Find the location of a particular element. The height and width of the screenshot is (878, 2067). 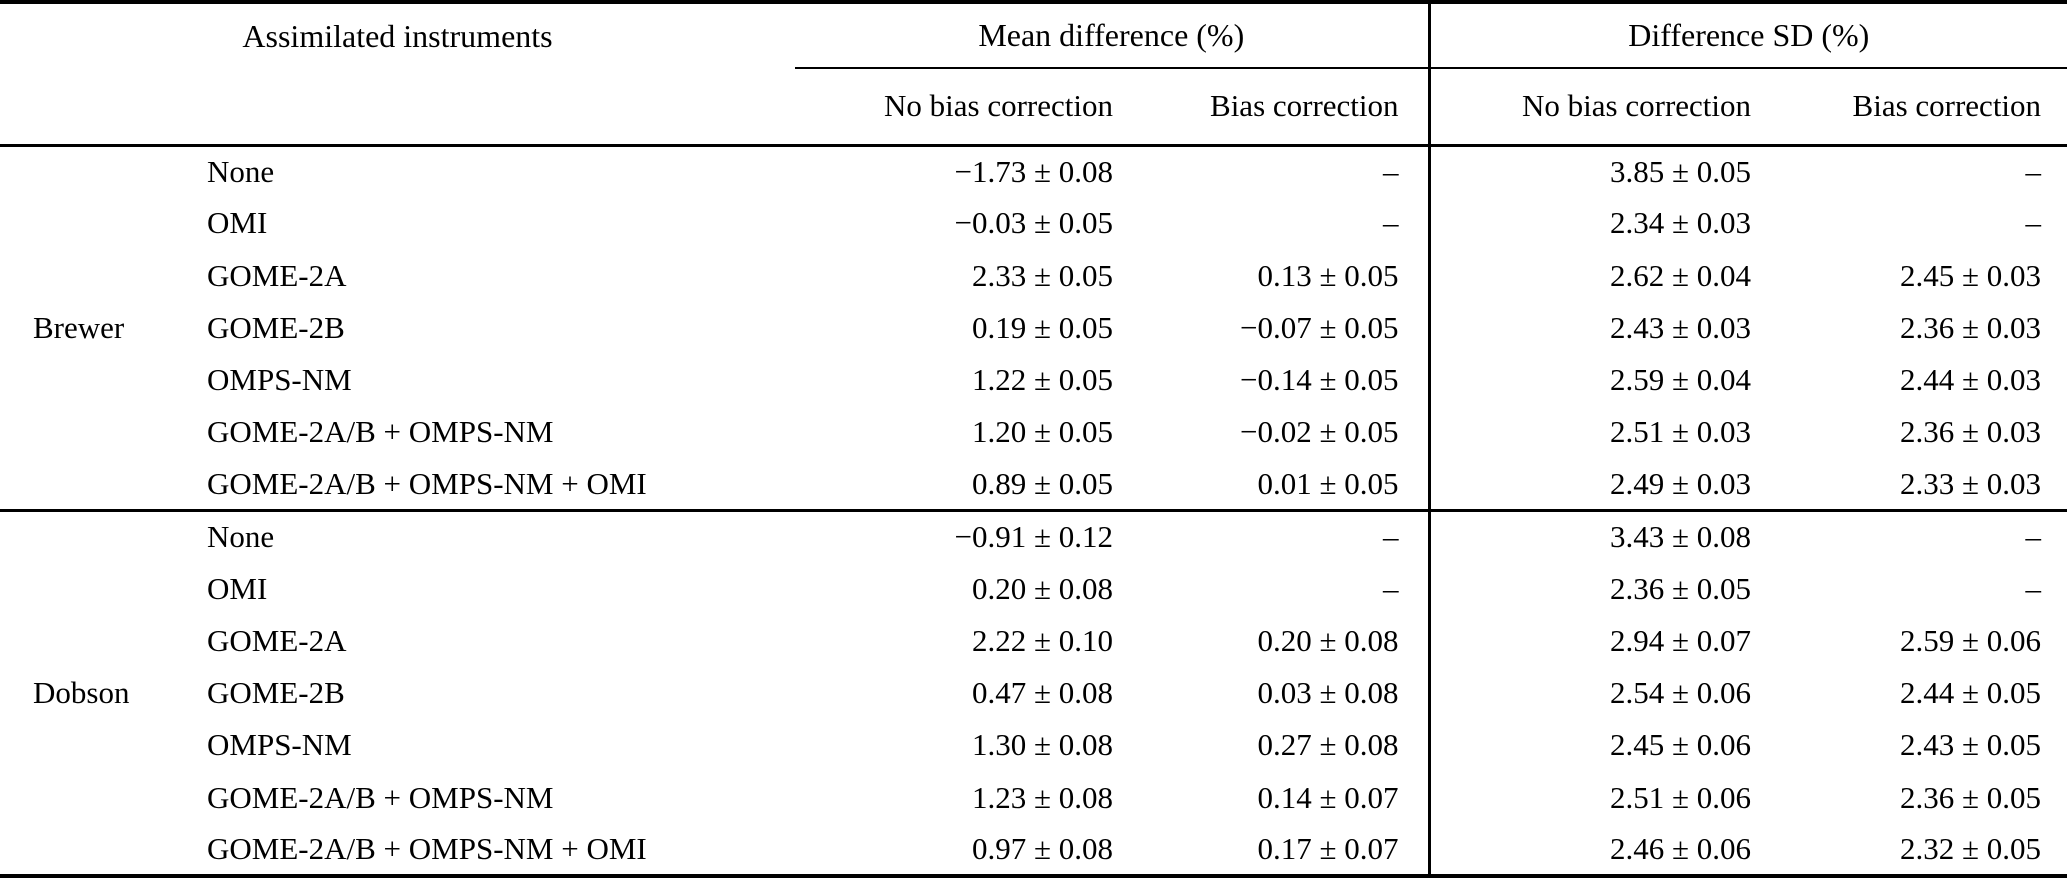

cell-mean-bias: −0.14 ± 0.05 is located at coordinates (1319, 379).